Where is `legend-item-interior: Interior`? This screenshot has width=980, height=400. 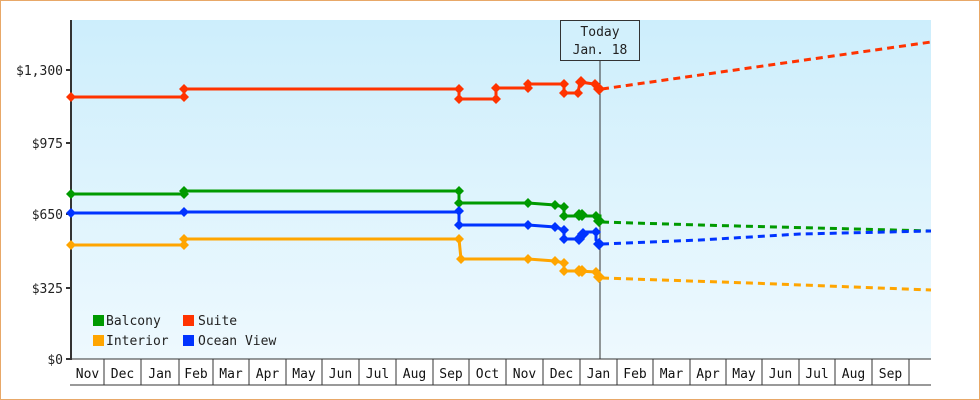
legend-item-interior: Interior is located at coordinates (131, 341).